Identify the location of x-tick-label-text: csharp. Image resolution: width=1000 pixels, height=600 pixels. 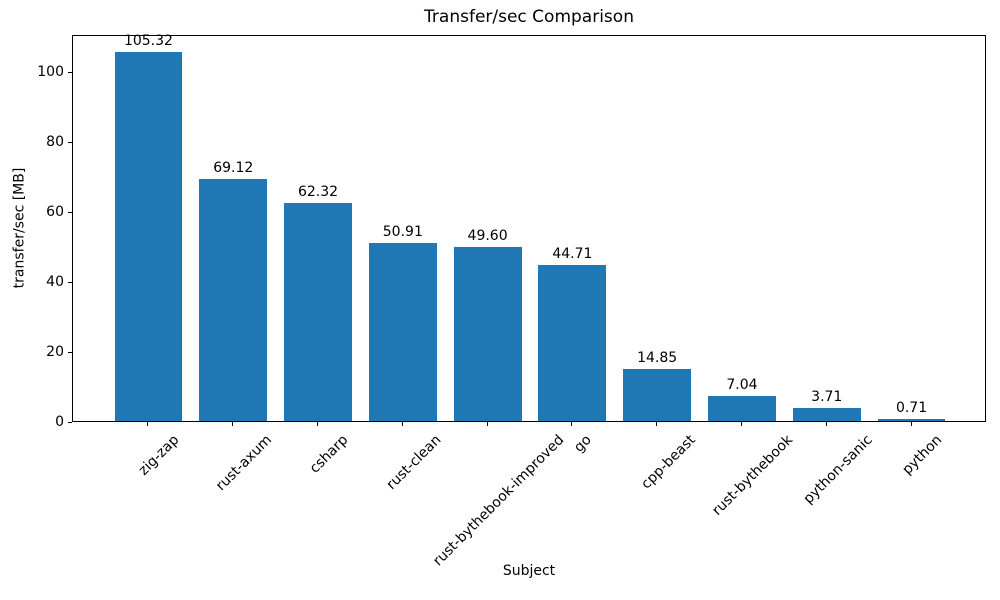
(329, 454).